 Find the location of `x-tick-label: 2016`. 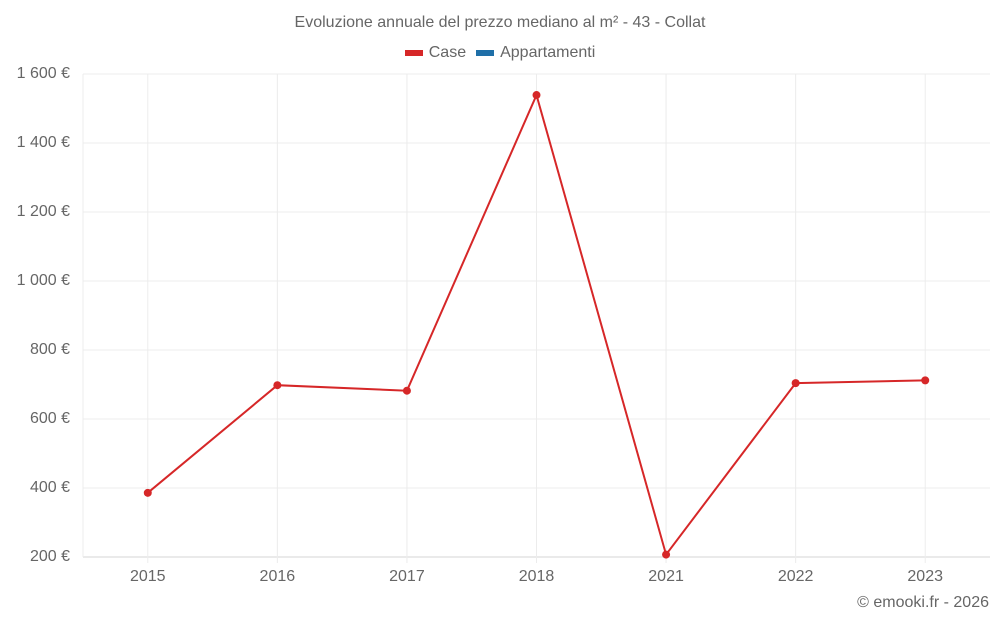

x-tick-label: 2016 is located at coordinates (277, 576).